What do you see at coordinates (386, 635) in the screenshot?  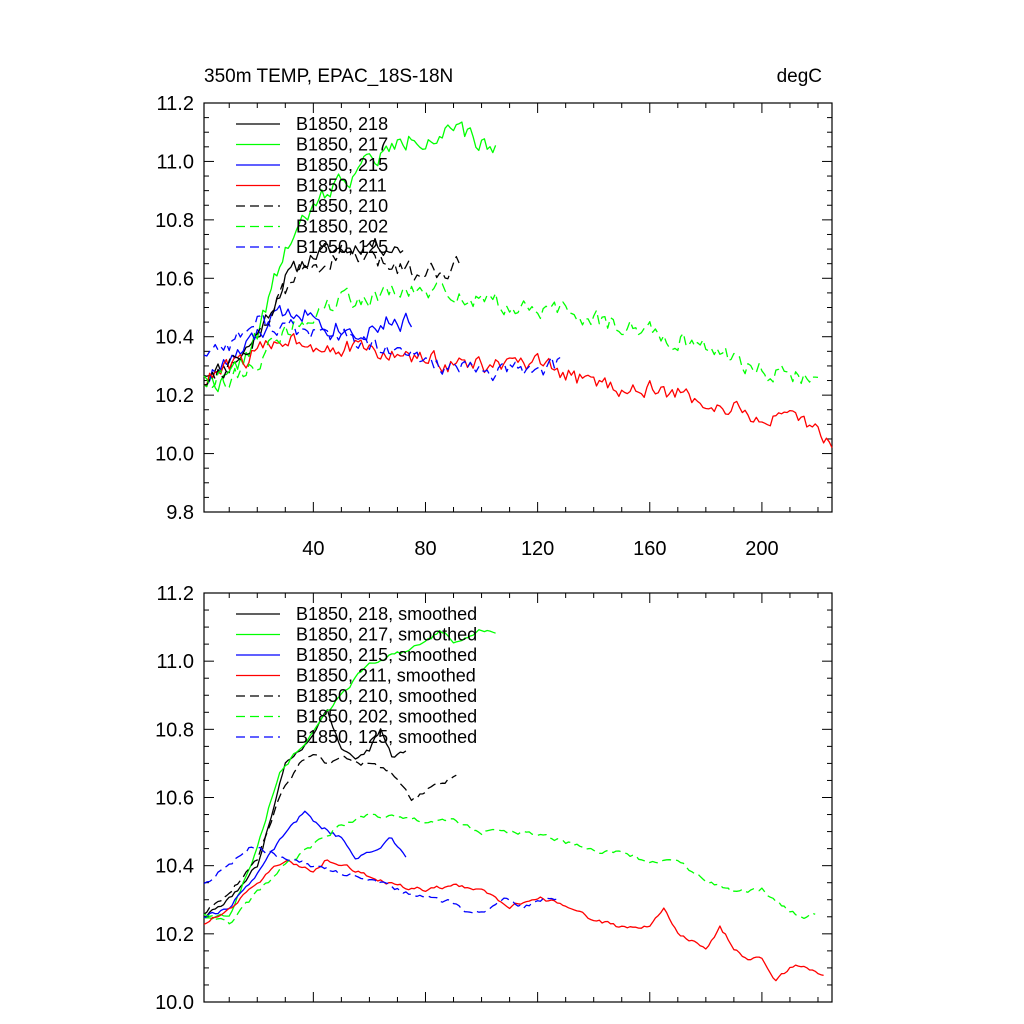 I see `legend-label: B1850, 217, smoothed` at bounding box center [386, 635].